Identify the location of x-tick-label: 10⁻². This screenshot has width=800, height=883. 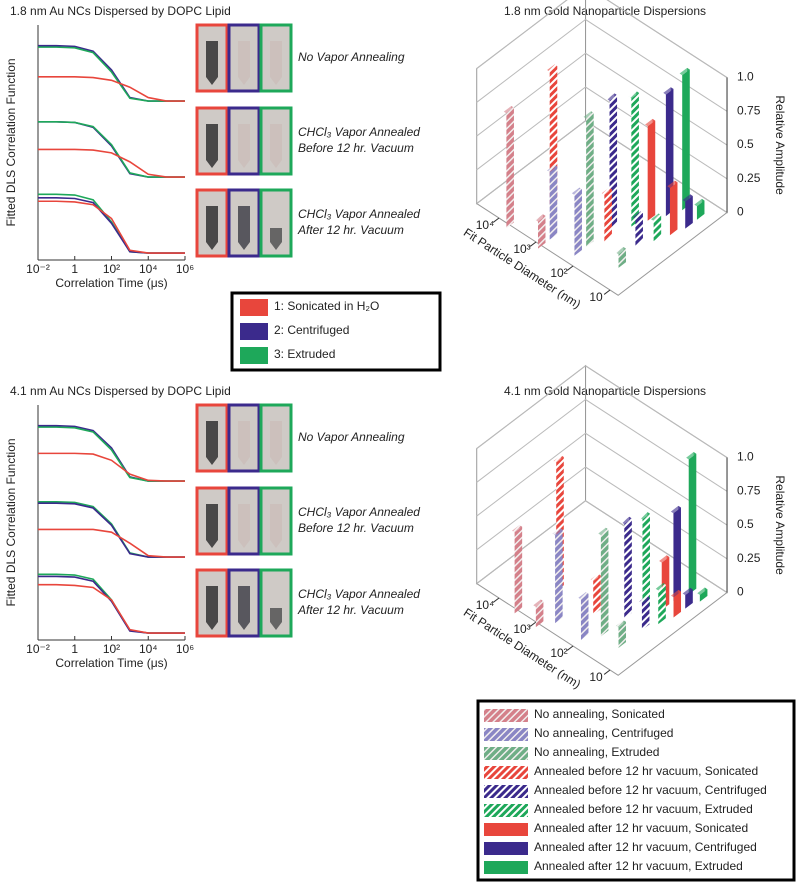
(38, 649).